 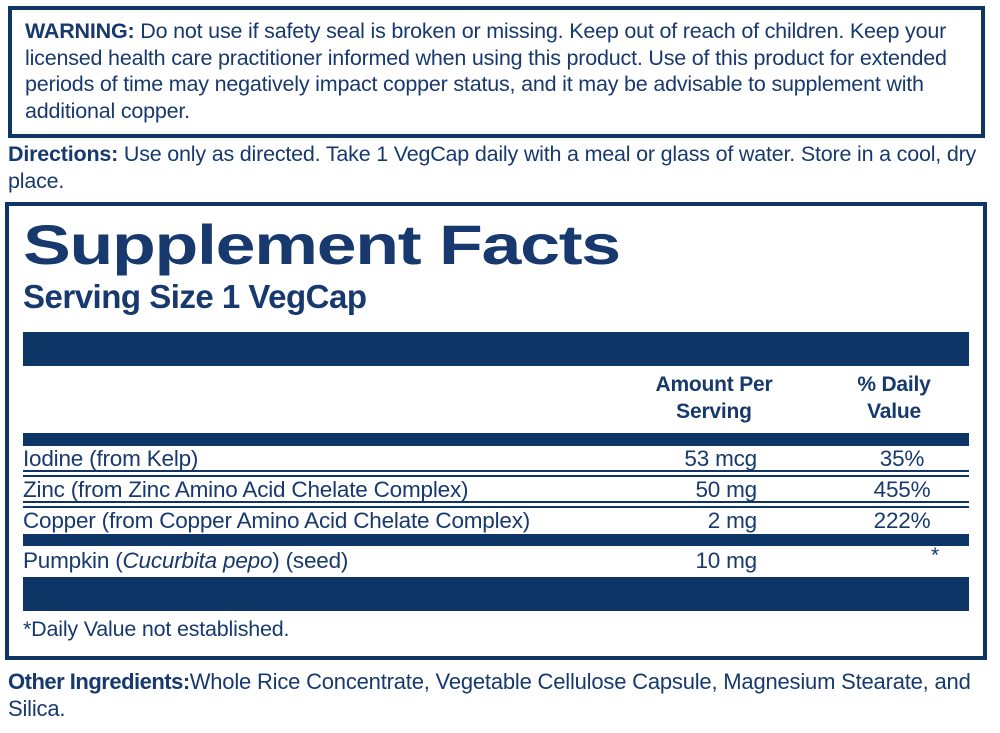 What do you see at coordinates (197, 560) in the screenshot?
I see `botanical-name: Cucurbita pepo` at bounding box center [197, 560].